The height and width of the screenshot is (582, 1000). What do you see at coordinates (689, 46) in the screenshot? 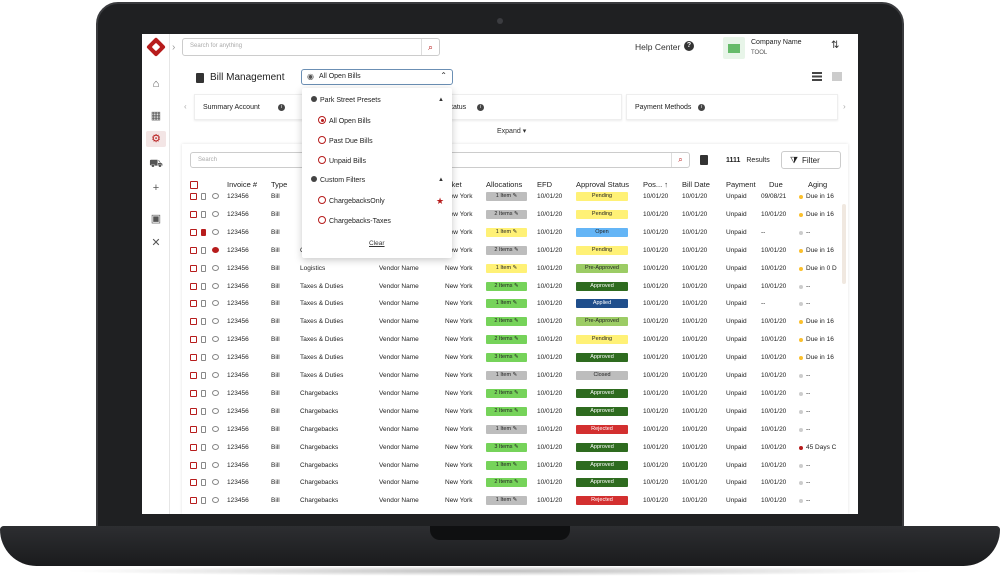
I see `help-icon: ?` at bounding box center [689, 46].